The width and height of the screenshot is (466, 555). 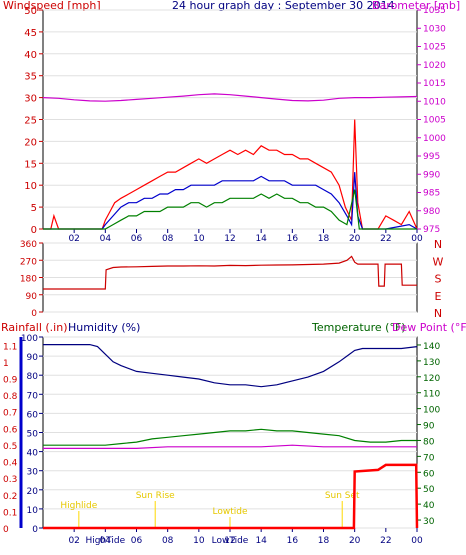 What do you see at coordinates (34, 327) in the screenshot?
I see `rainfall-axis-label: Rainfall (.in)` at bounding box center [34, 327].